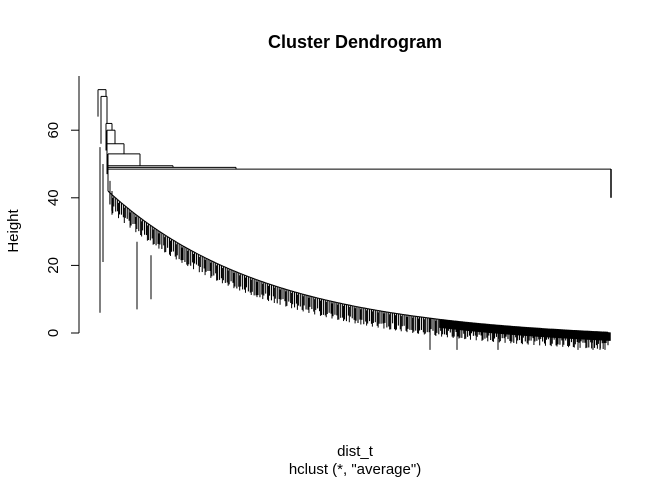  Describe the element at coordinates (355, 42) in the screenshot. I see `chart-title: Cluster Dendrogram` at that location.